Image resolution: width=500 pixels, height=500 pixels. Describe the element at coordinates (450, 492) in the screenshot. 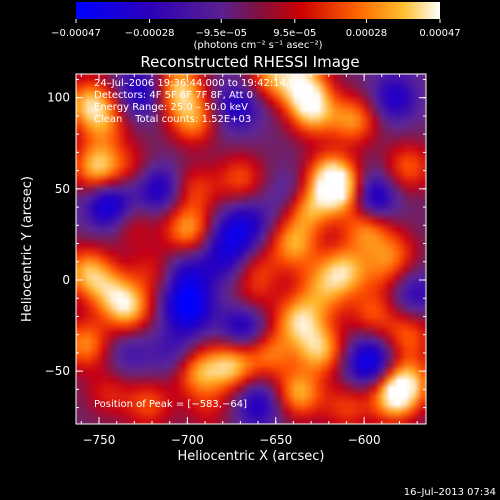

I see `footer-timestamp: 16–Jul–2013 07:34` at that location.